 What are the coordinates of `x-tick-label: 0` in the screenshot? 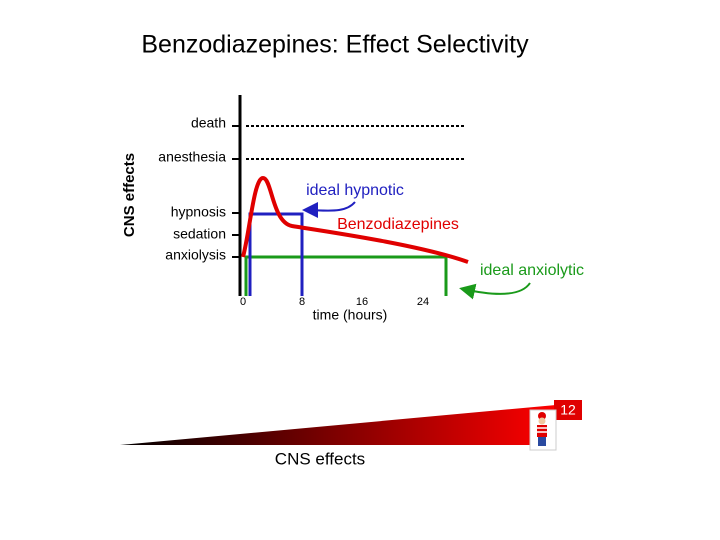 It's located at (243, 302).